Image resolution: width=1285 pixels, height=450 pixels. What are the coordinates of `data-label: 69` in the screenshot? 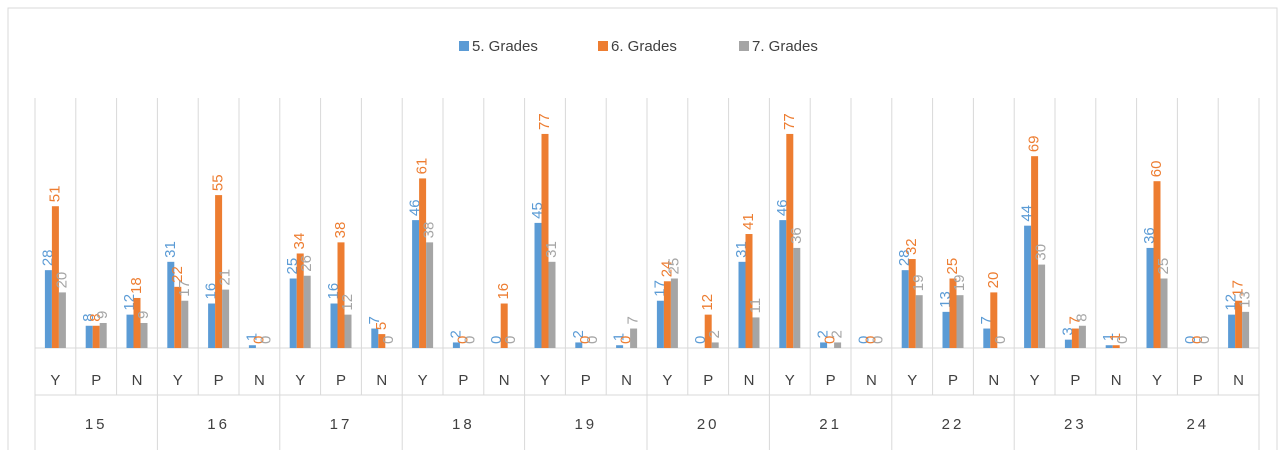 It's located at (1034, 143).